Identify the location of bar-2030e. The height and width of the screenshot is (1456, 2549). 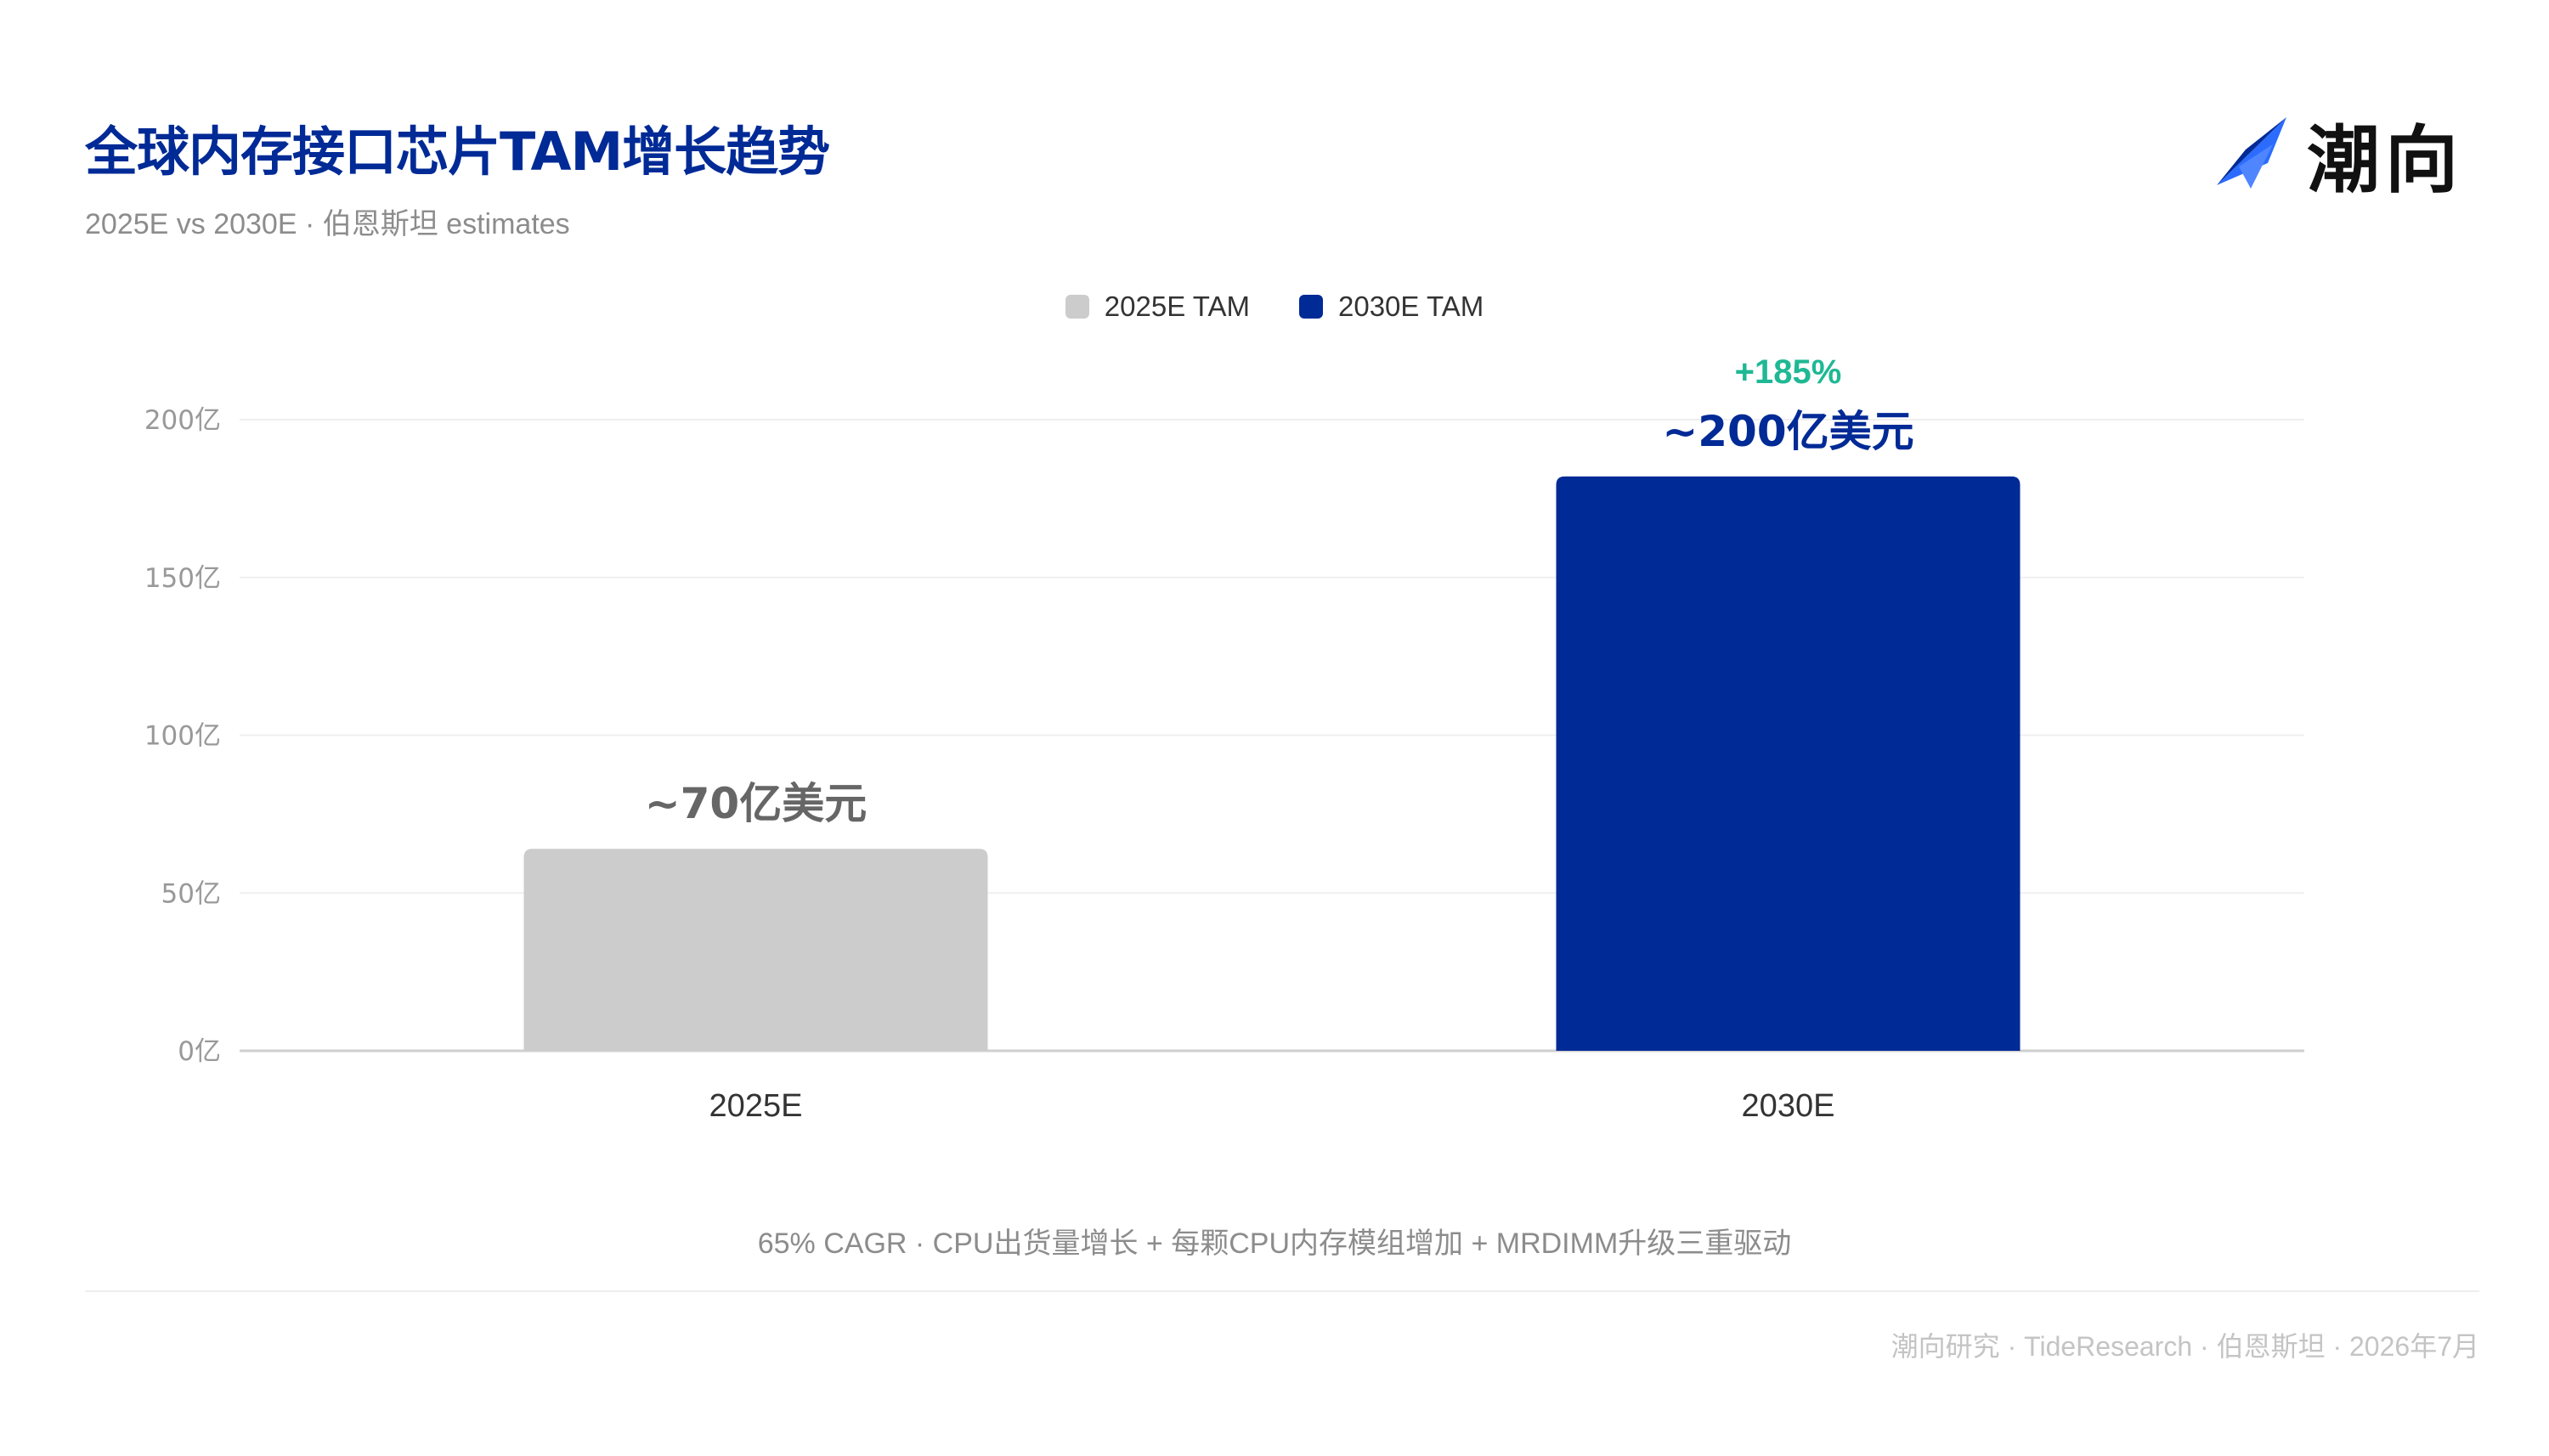
(1789, 763).